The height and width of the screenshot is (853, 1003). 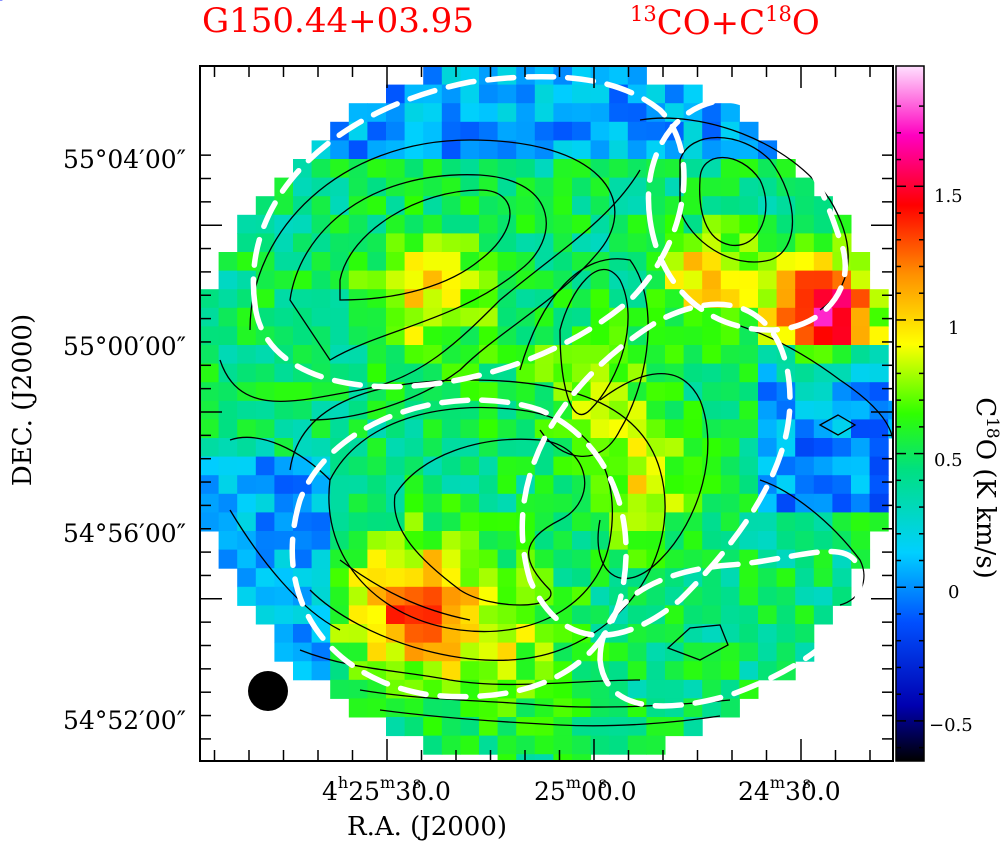 What do you see at coordinates (656, 470) in the screenshot?
I see `dashed-region-ellipse-central` at bounding box center [656, 470].